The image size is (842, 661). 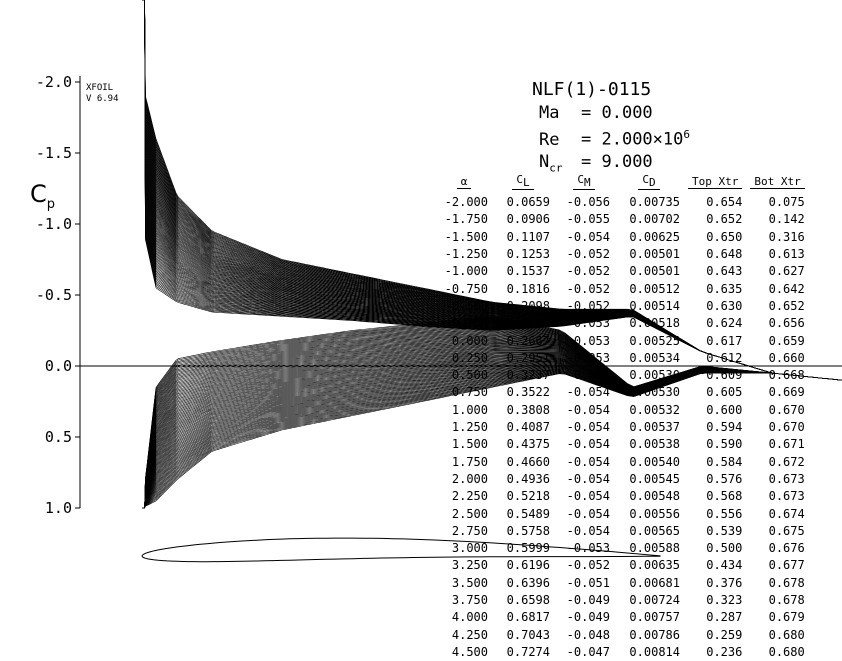 I want to click on table-cell: 2.500, so click(x=469, y=513).